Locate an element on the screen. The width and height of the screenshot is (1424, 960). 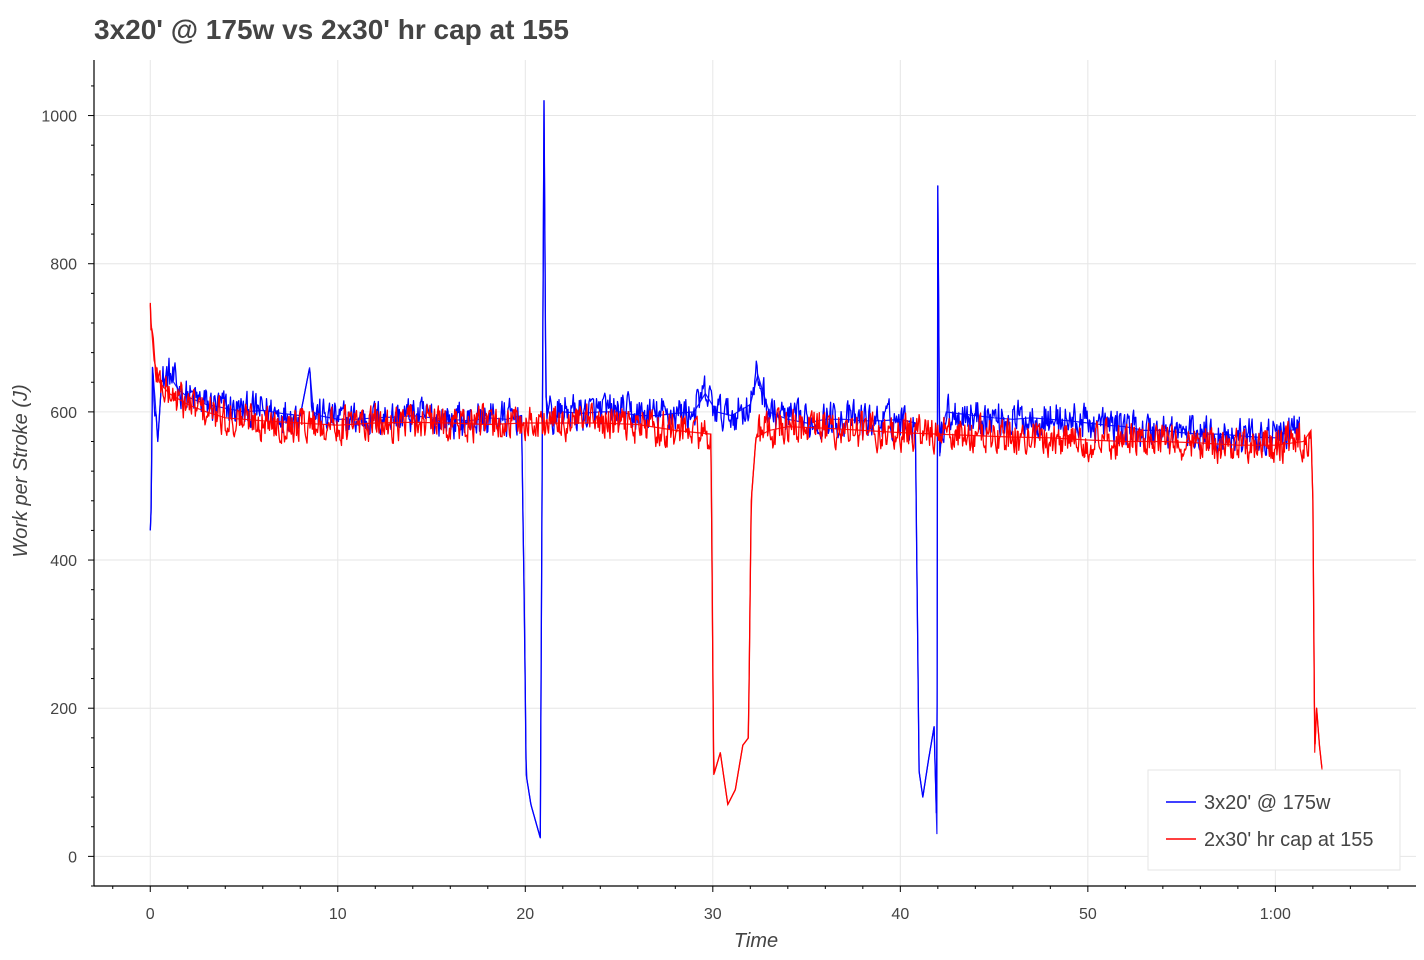
legend-label-series-1: 3x20' @ 175w is located at coordinates (1267, 803).